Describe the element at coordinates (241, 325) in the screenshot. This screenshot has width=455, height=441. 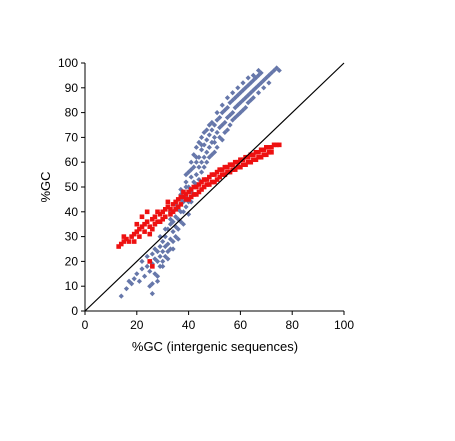
I see `x-tick-label: 60` at that location.